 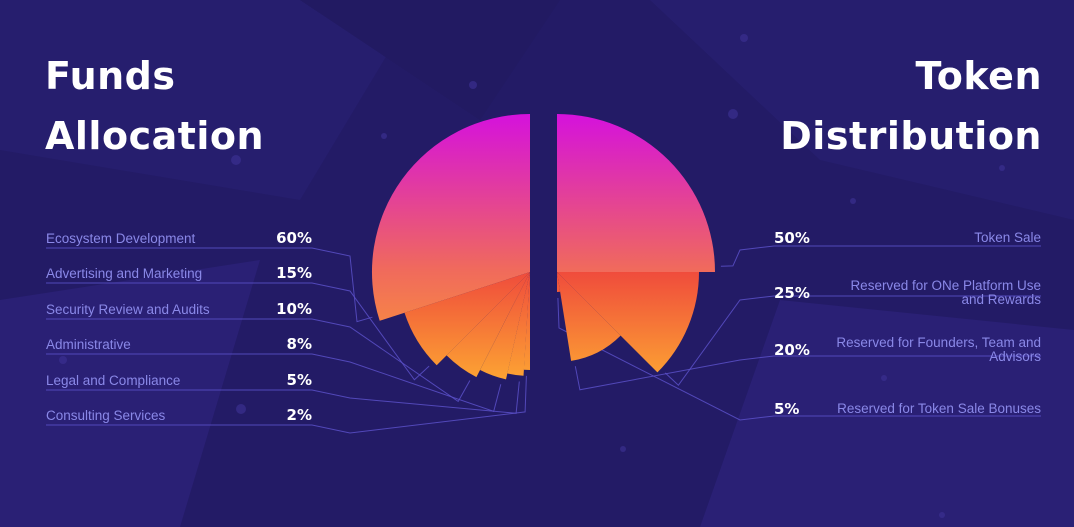 What do you see at coordinates (294, 238) in the screenshot?
I see `legend-value: 60%` at bounding box center [294, 238].